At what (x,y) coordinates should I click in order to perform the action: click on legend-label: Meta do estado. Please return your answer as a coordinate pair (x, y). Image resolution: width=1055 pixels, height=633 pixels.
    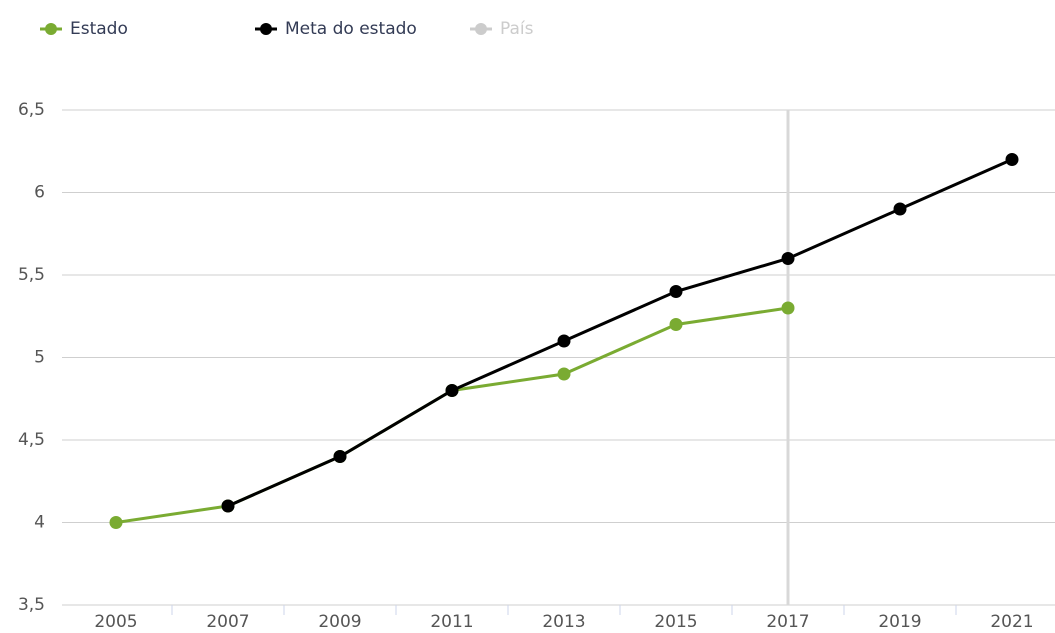
    Looking at the image, I should click on (351, 29).